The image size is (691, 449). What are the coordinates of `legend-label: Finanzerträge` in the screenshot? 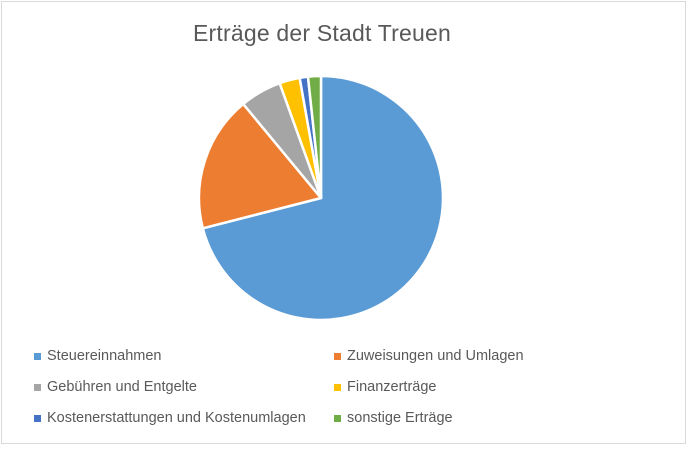 It's located at (392, 387).